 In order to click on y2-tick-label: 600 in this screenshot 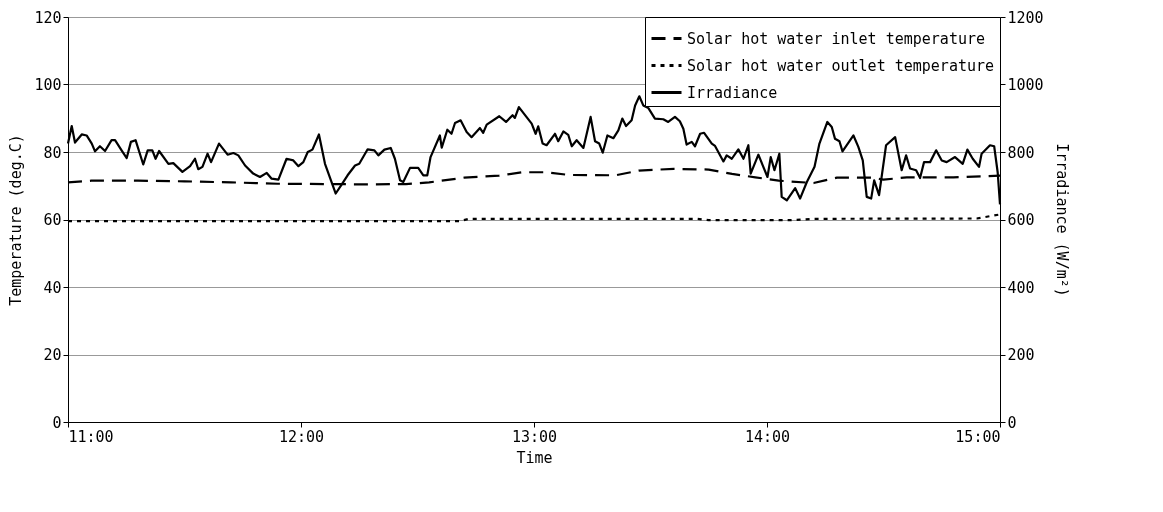, I will do `click(1021, 220)`.